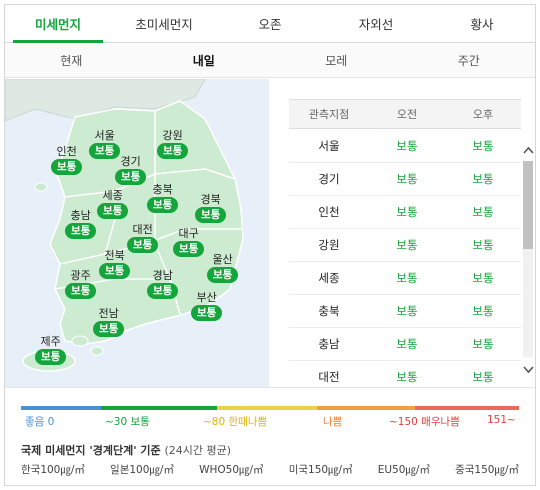 This screenshot has height=490, width=540. I want to click on region-incheon: 인천 보통, so click(67, 160).